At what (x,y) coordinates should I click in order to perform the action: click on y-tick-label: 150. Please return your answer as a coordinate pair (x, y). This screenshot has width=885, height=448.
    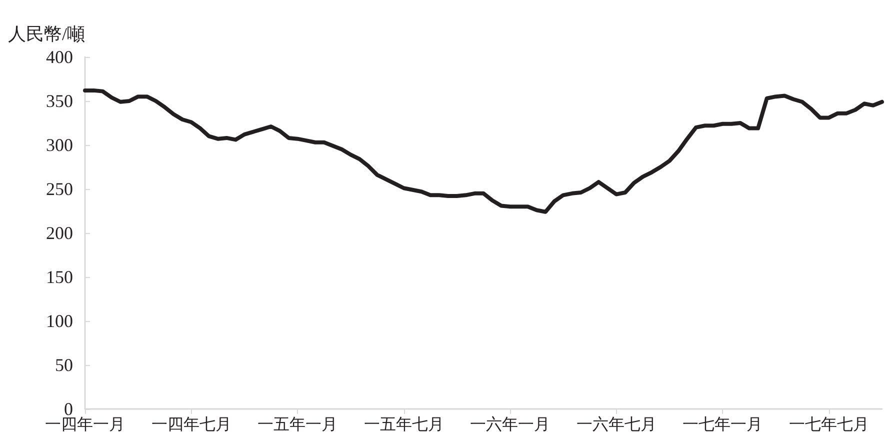
    Looking at the image, I should click on (59, 277).